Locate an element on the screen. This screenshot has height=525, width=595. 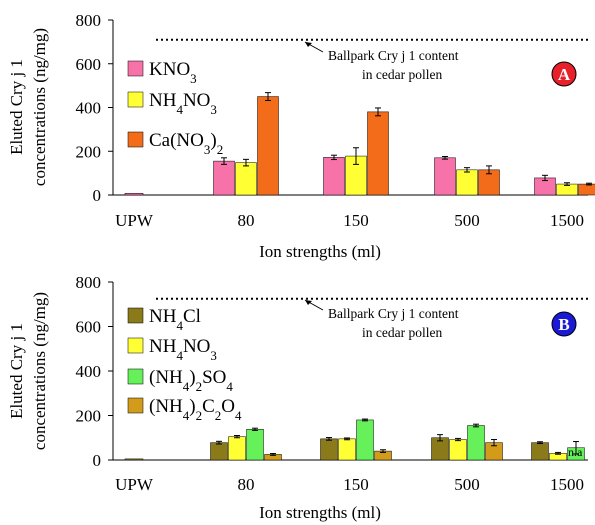
legend-label: NH4Cl is located at coordinates (175, 319).